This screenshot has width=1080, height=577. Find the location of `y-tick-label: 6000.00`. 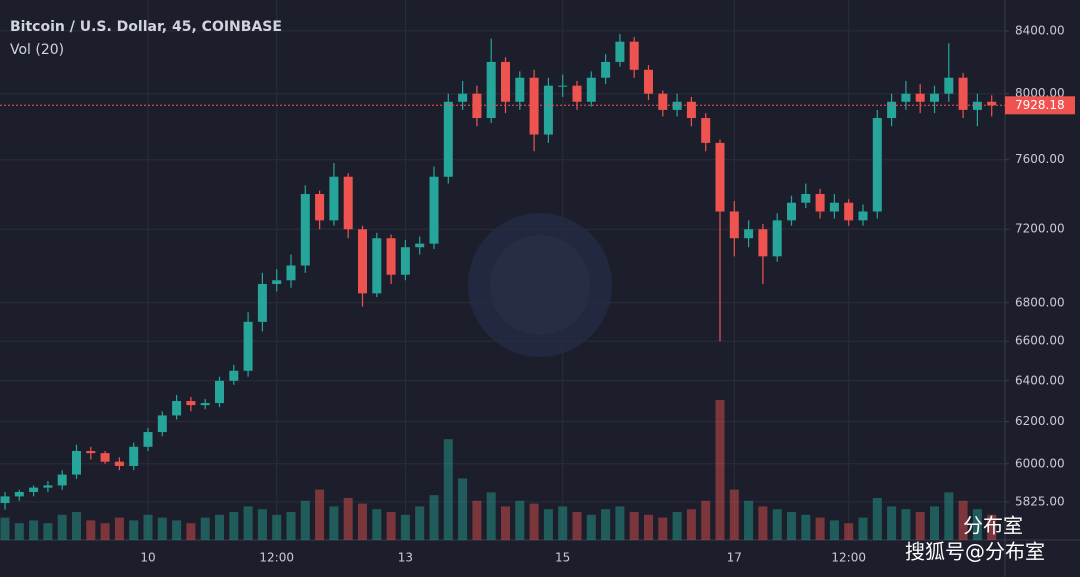

y-tick-label: 6000.00 is located at coordinates (1040, 463).